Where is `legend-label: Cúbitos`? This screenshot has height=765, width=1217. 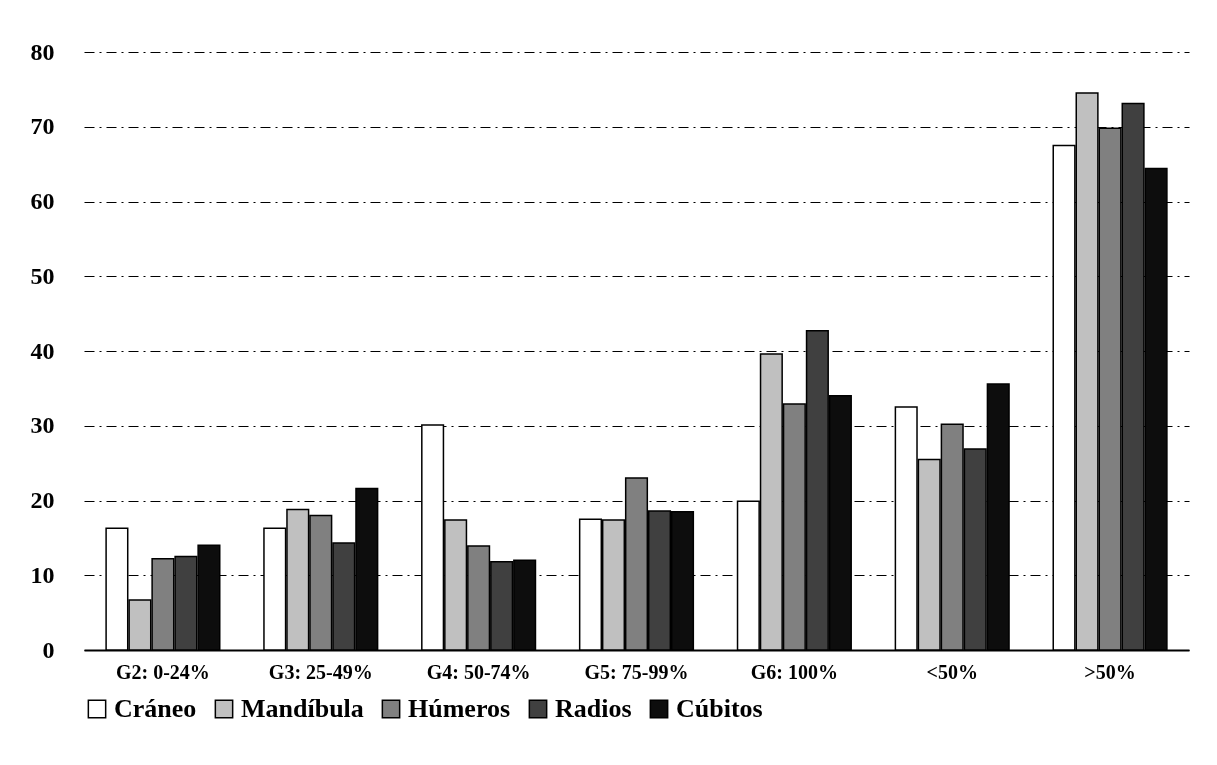
legend-label: Cúbitos is located at coordinates (719, 708).